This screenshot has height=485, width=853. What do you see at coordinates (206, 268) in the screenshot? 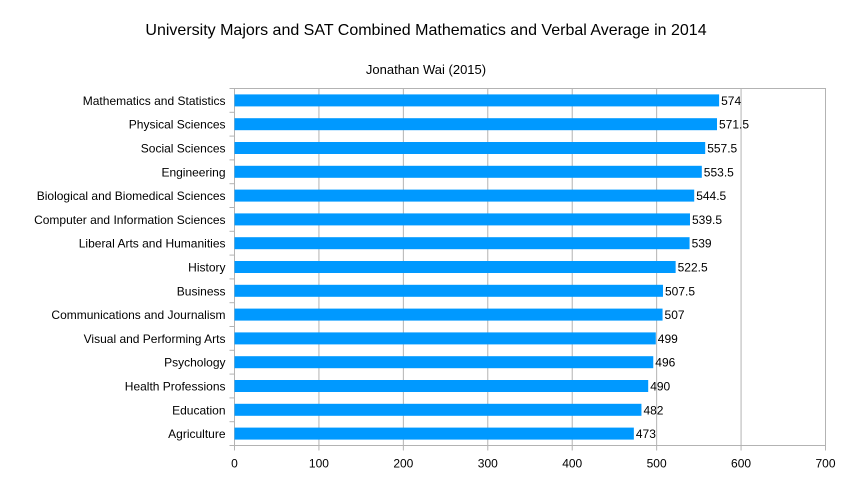
I see `category-label: History` at bounding box center [206, 268].